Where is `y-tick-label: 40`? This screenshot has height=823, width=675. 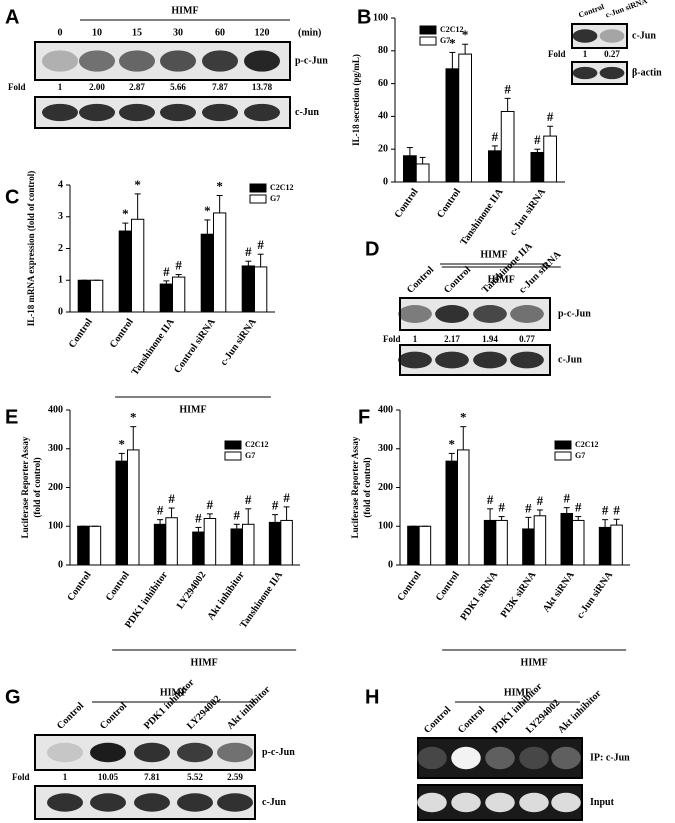
y-tick-label: 40 is located at coordinates (383, 116).